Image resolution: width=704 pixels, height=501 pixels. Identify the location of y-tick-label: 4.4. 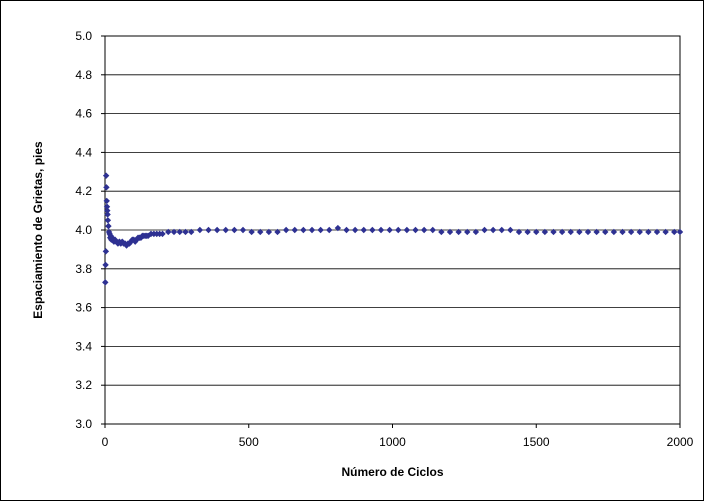
(83, 152).